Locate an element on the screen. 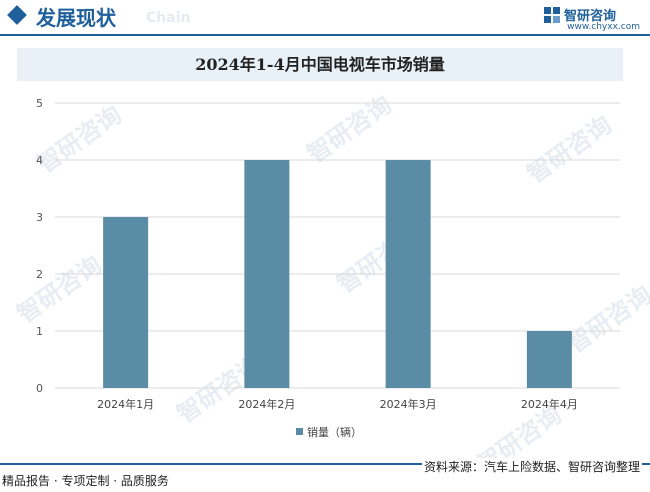  x-tick-label: 2024年3月 is located at coordinates (408, 404).